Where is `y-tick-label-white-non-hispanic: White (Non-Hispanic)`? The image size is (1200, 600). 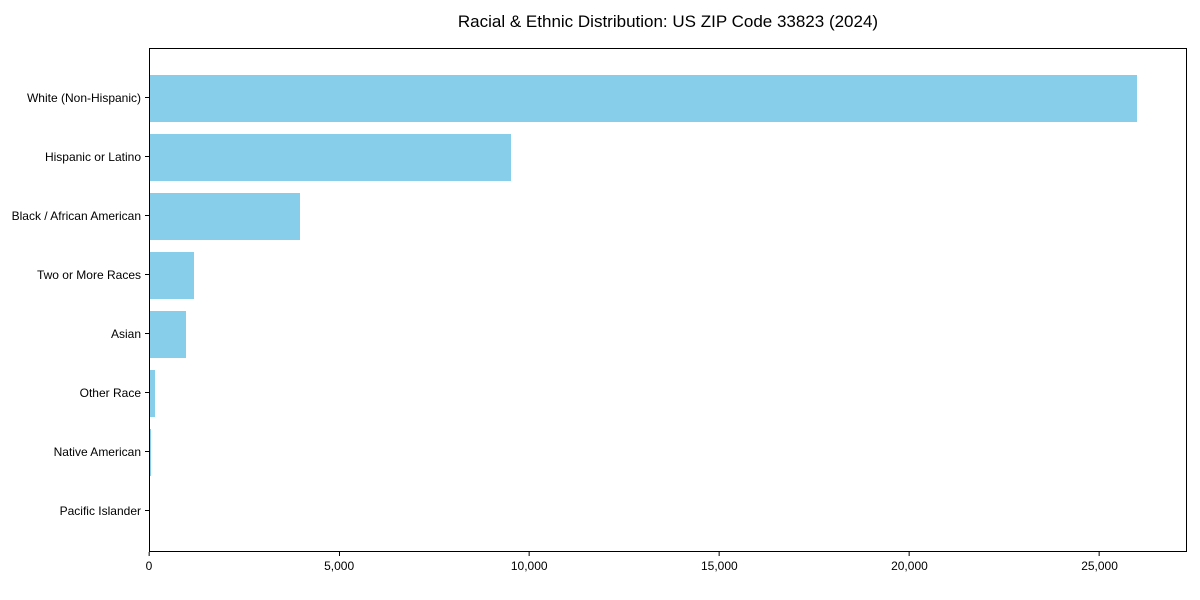 y-tick-label-white-non-hispanic: White (Non-Hispanic) is located at coordinates (83, 97).